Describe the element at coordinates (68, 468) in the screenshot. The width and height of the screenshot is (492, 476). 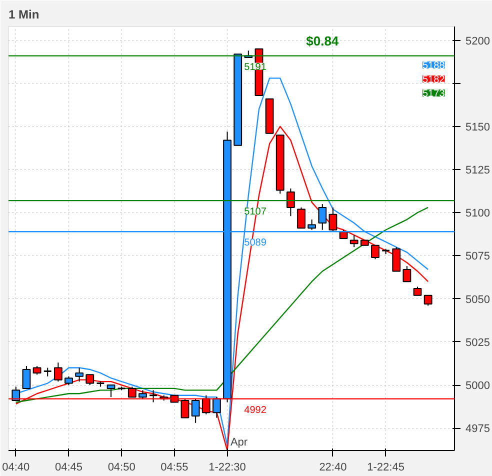
I see `x-tick-label: 04:45` at that location.